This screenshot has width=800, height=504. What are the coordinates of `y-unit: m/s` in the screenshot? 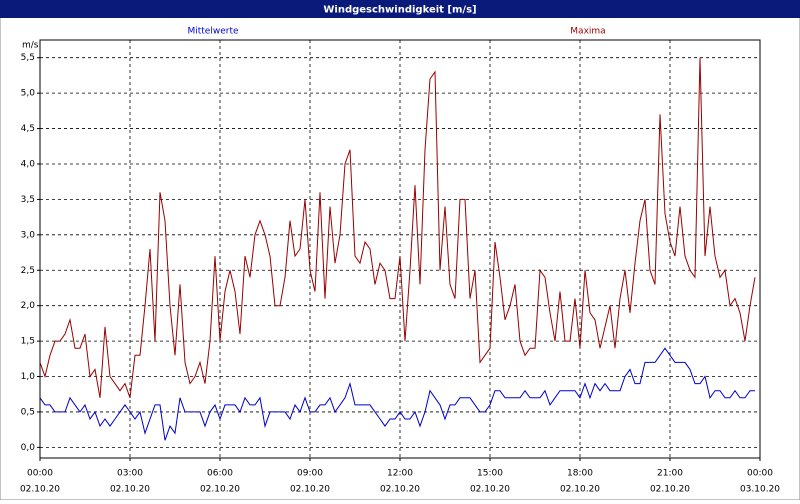 It's located at (30, 46).